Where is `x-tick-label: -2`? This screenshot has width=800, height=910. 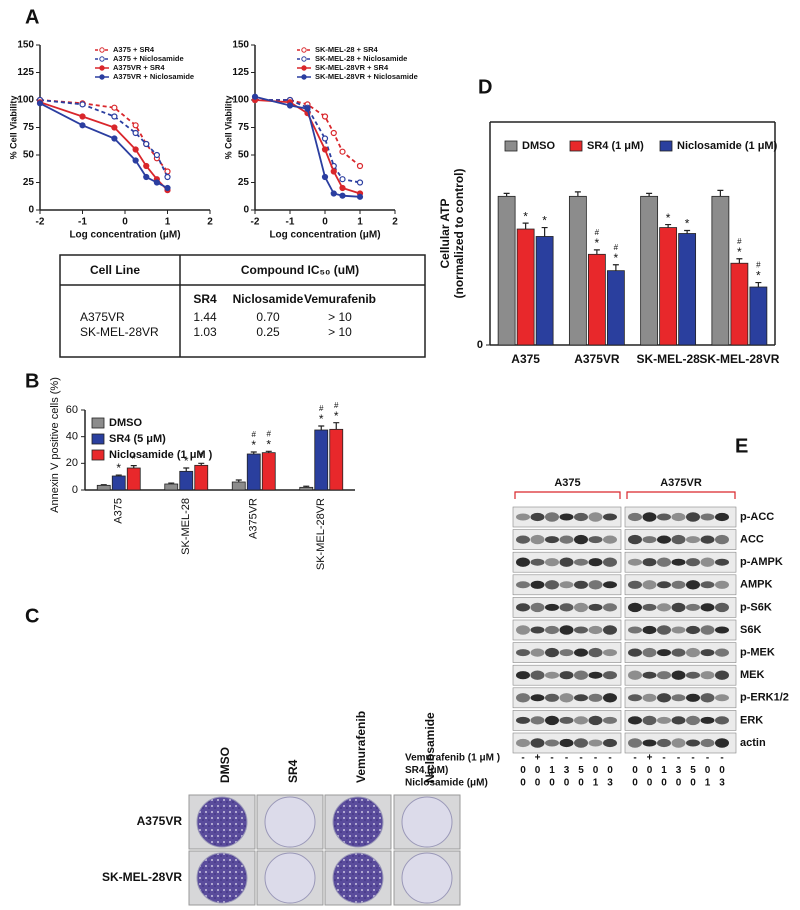 x-tick-label: -2 is located at coordinates (255, 222).